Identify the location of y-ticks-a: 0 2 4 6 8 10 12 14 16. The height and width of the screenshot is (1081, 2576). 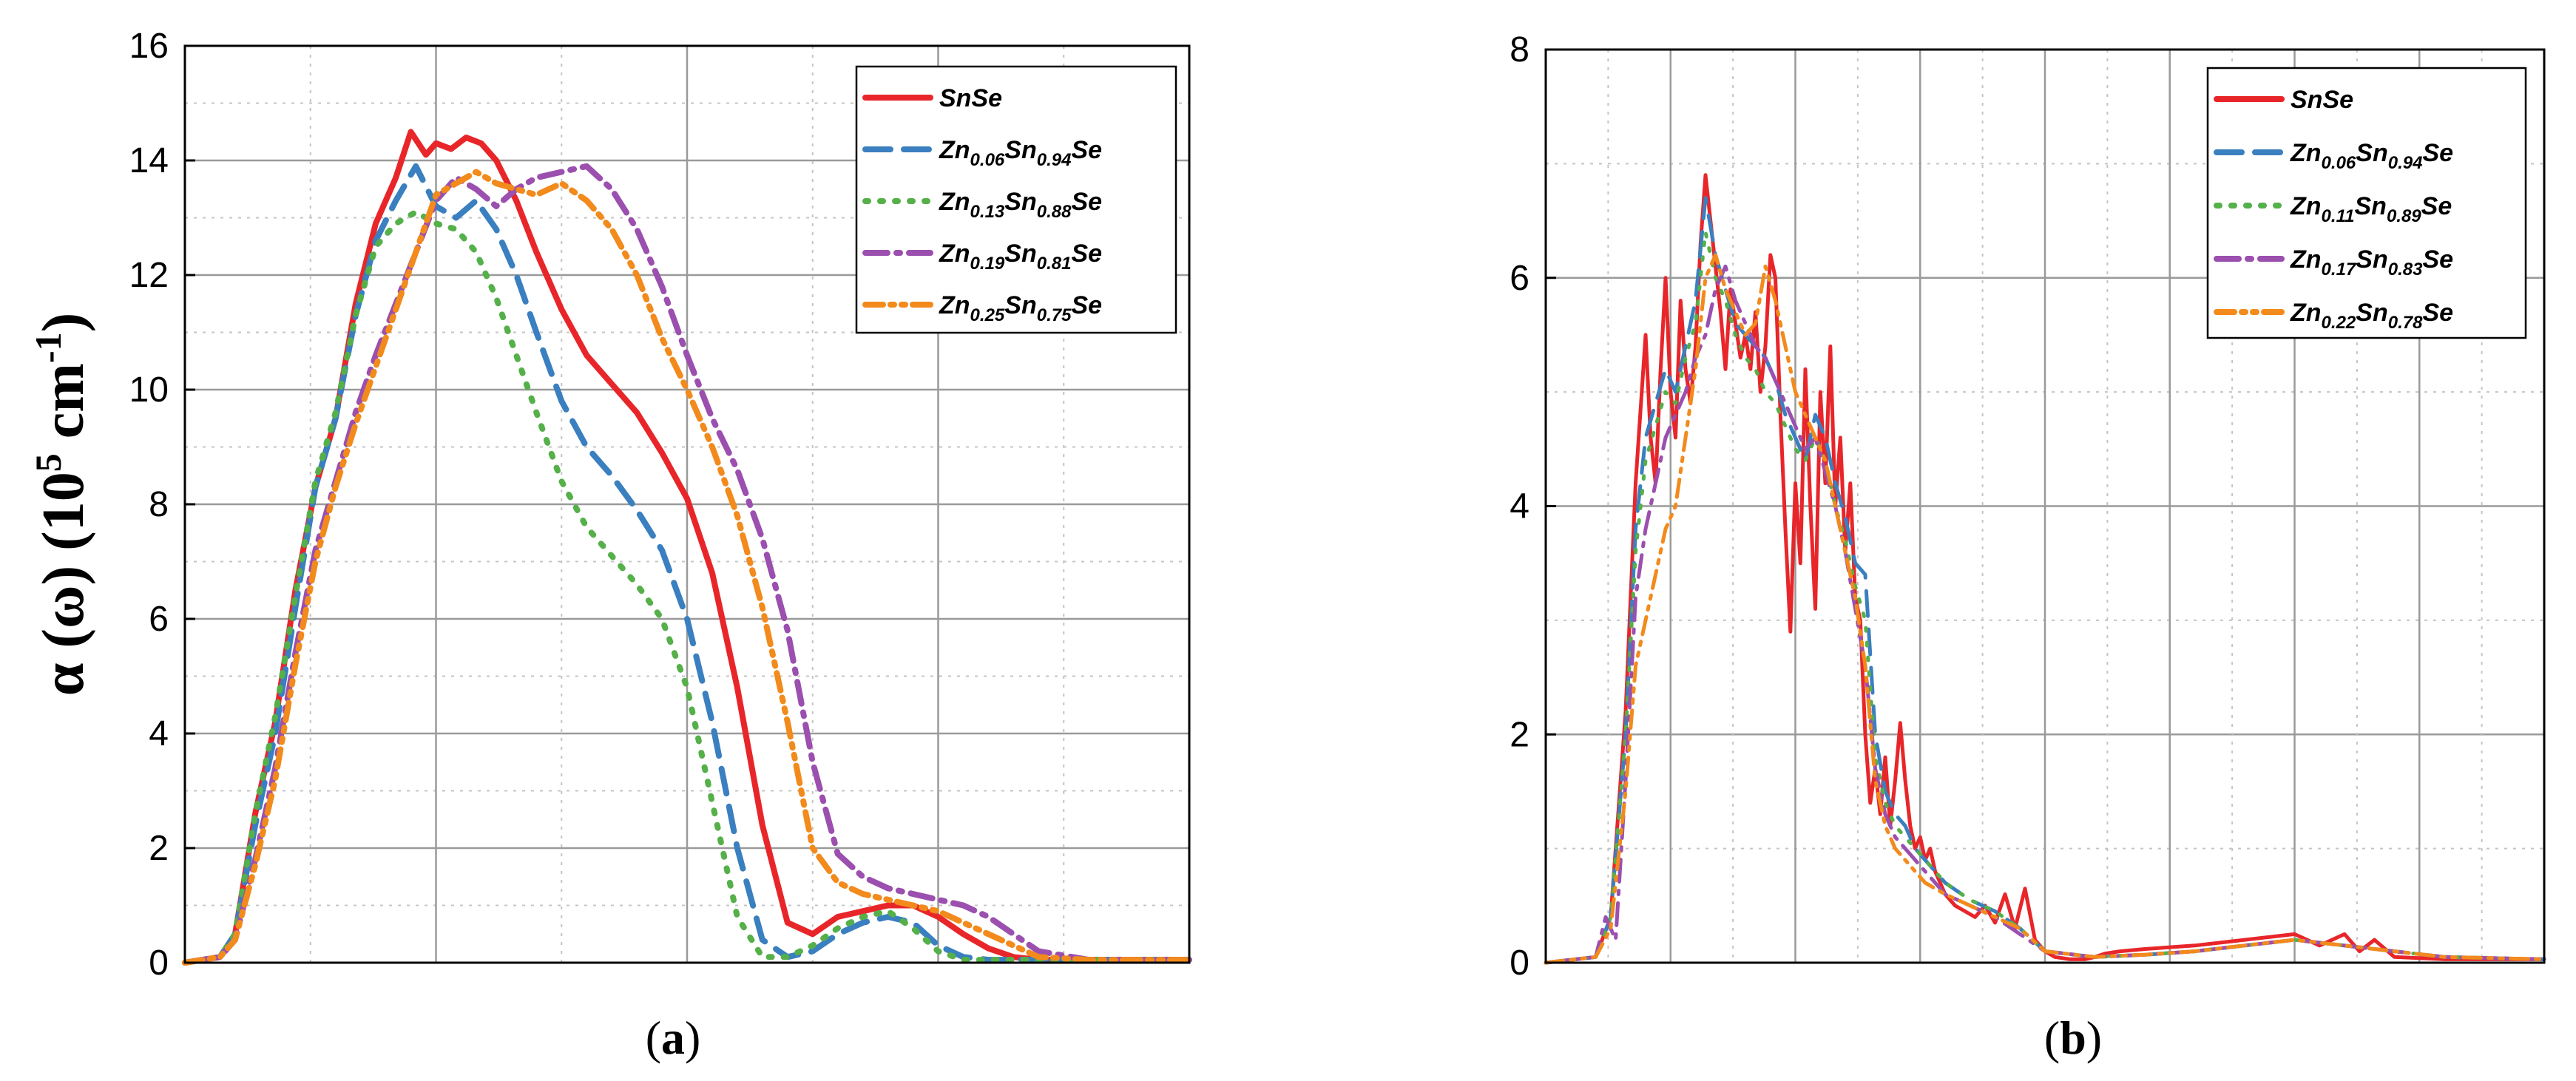
(162, 505).